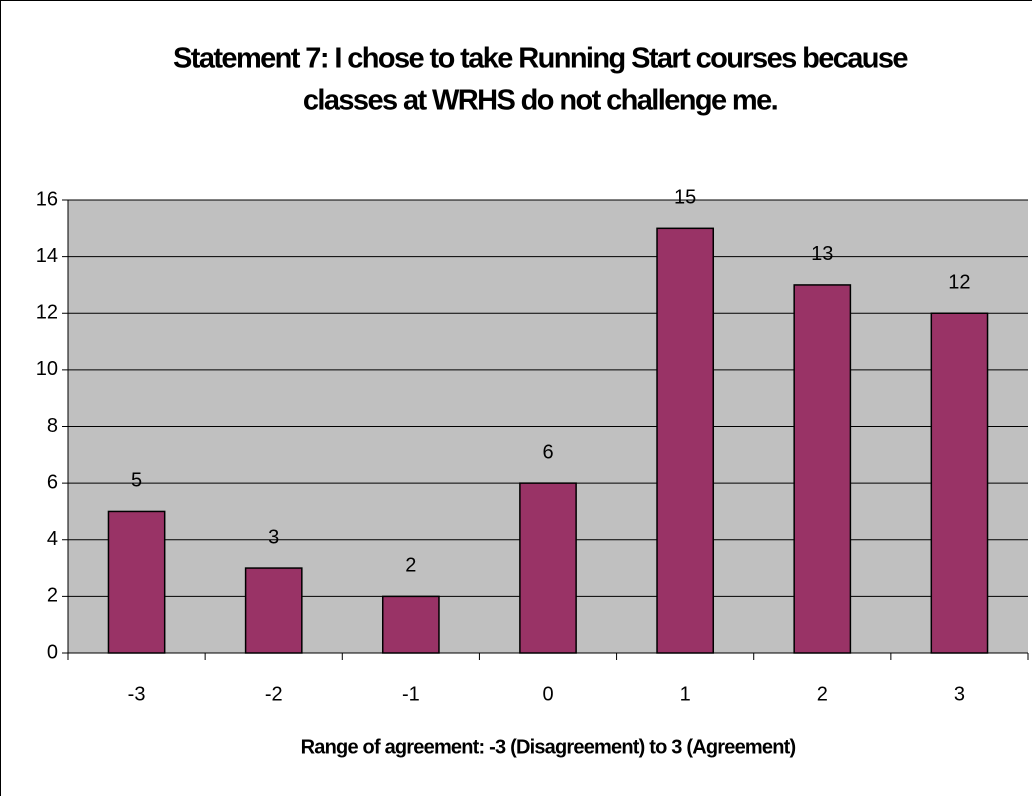 The height and width of the screenshot is (796, 1032). Describe the element at coordinates (52, 426) in the screenshot. I see `y-tick-label: 8` at that location.